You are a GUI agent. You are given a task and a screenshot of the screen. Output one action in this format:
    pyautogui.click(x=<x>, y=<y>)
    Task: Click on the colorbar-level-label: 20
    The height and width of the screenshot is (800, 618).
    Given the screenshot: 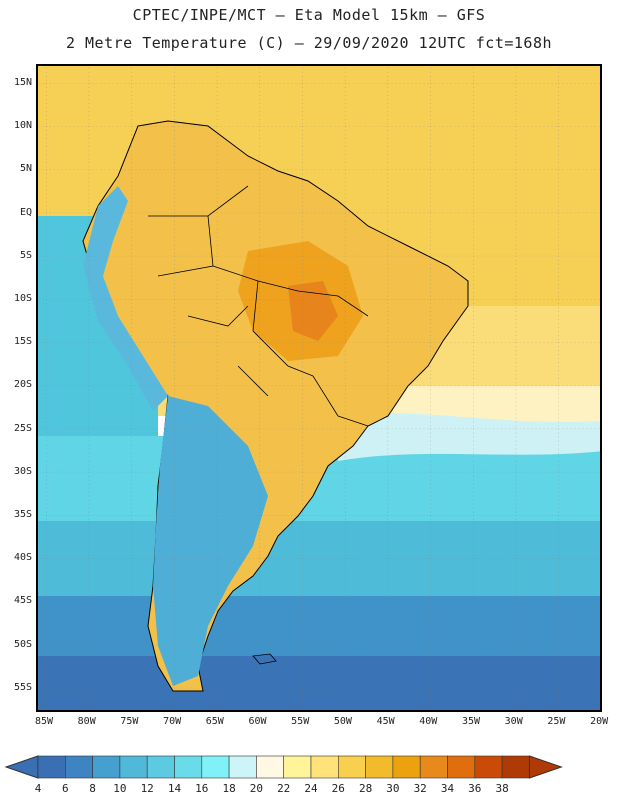 What is the action you would take?
    pyautogui.click(x=256, y=788)
    